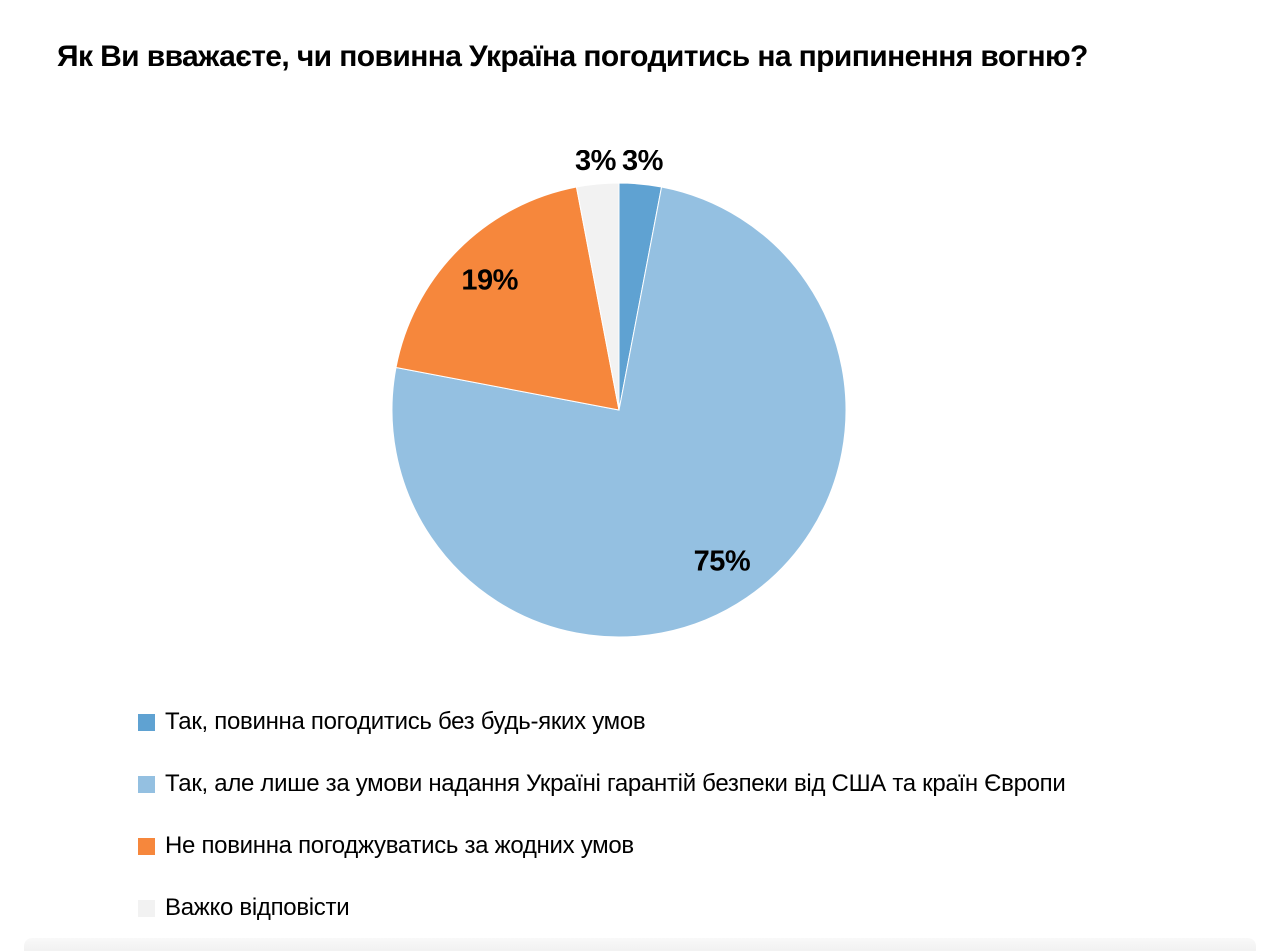 Image resolution: width=1280 pixels, height=951 pixels. What do you see at coordinates (643, 163) in the screenshot?
I see `slice-value-label-0: 3%` at bounding box center [643, 163].